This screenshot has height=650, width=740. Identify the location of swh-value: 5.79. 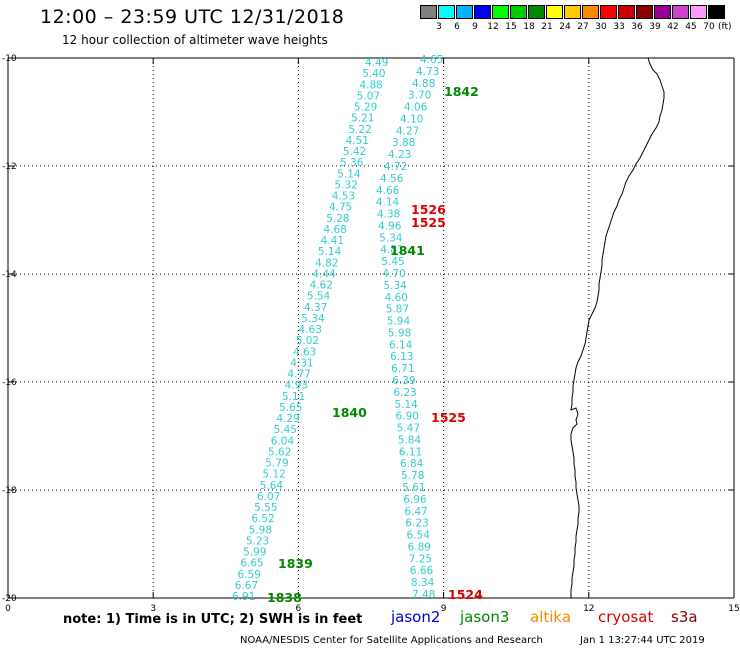
(276, 464).